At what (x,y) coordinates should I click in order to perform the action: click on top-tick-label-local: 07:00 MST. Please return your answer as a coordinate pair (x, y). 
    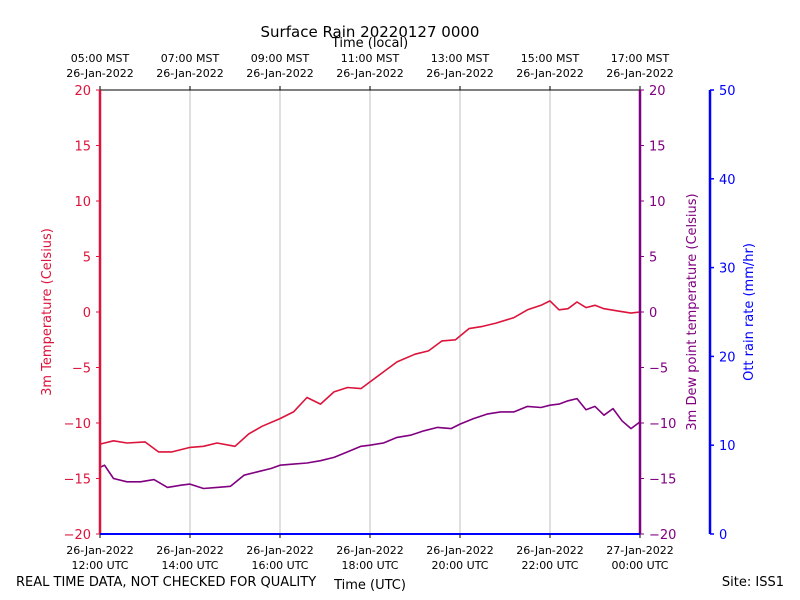
    Looking at the image, I should click on (190, 58).